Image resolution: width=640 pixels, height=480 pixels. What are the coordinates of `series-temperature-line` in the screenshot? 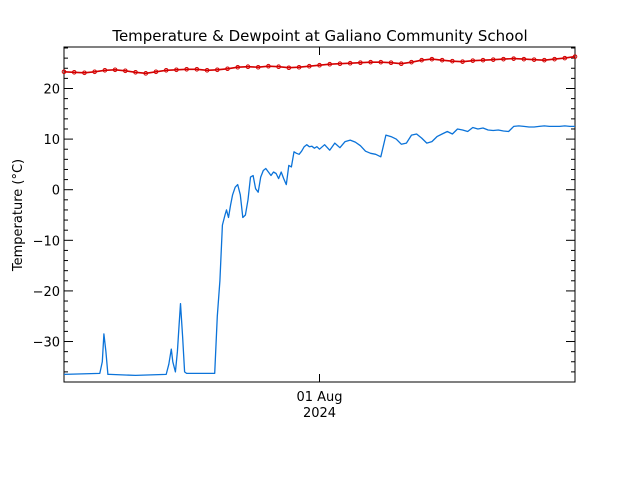 It's located at (319, 65).